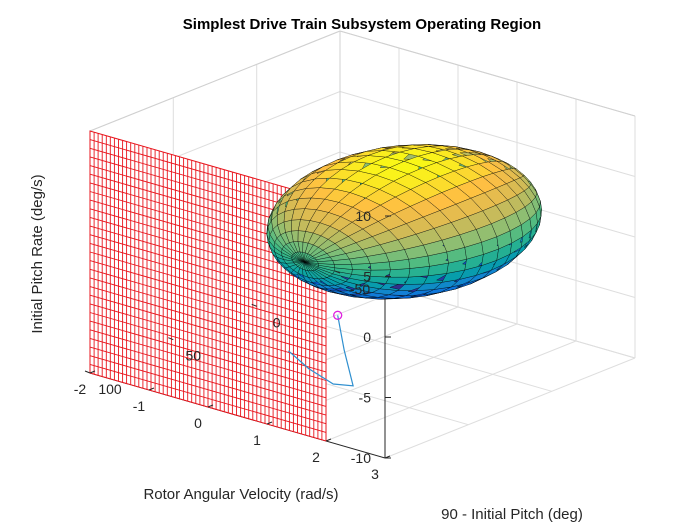  Describe the element at coordinates (363, 216) in the screenshot. I see `z-tick-label: 10` at that location.